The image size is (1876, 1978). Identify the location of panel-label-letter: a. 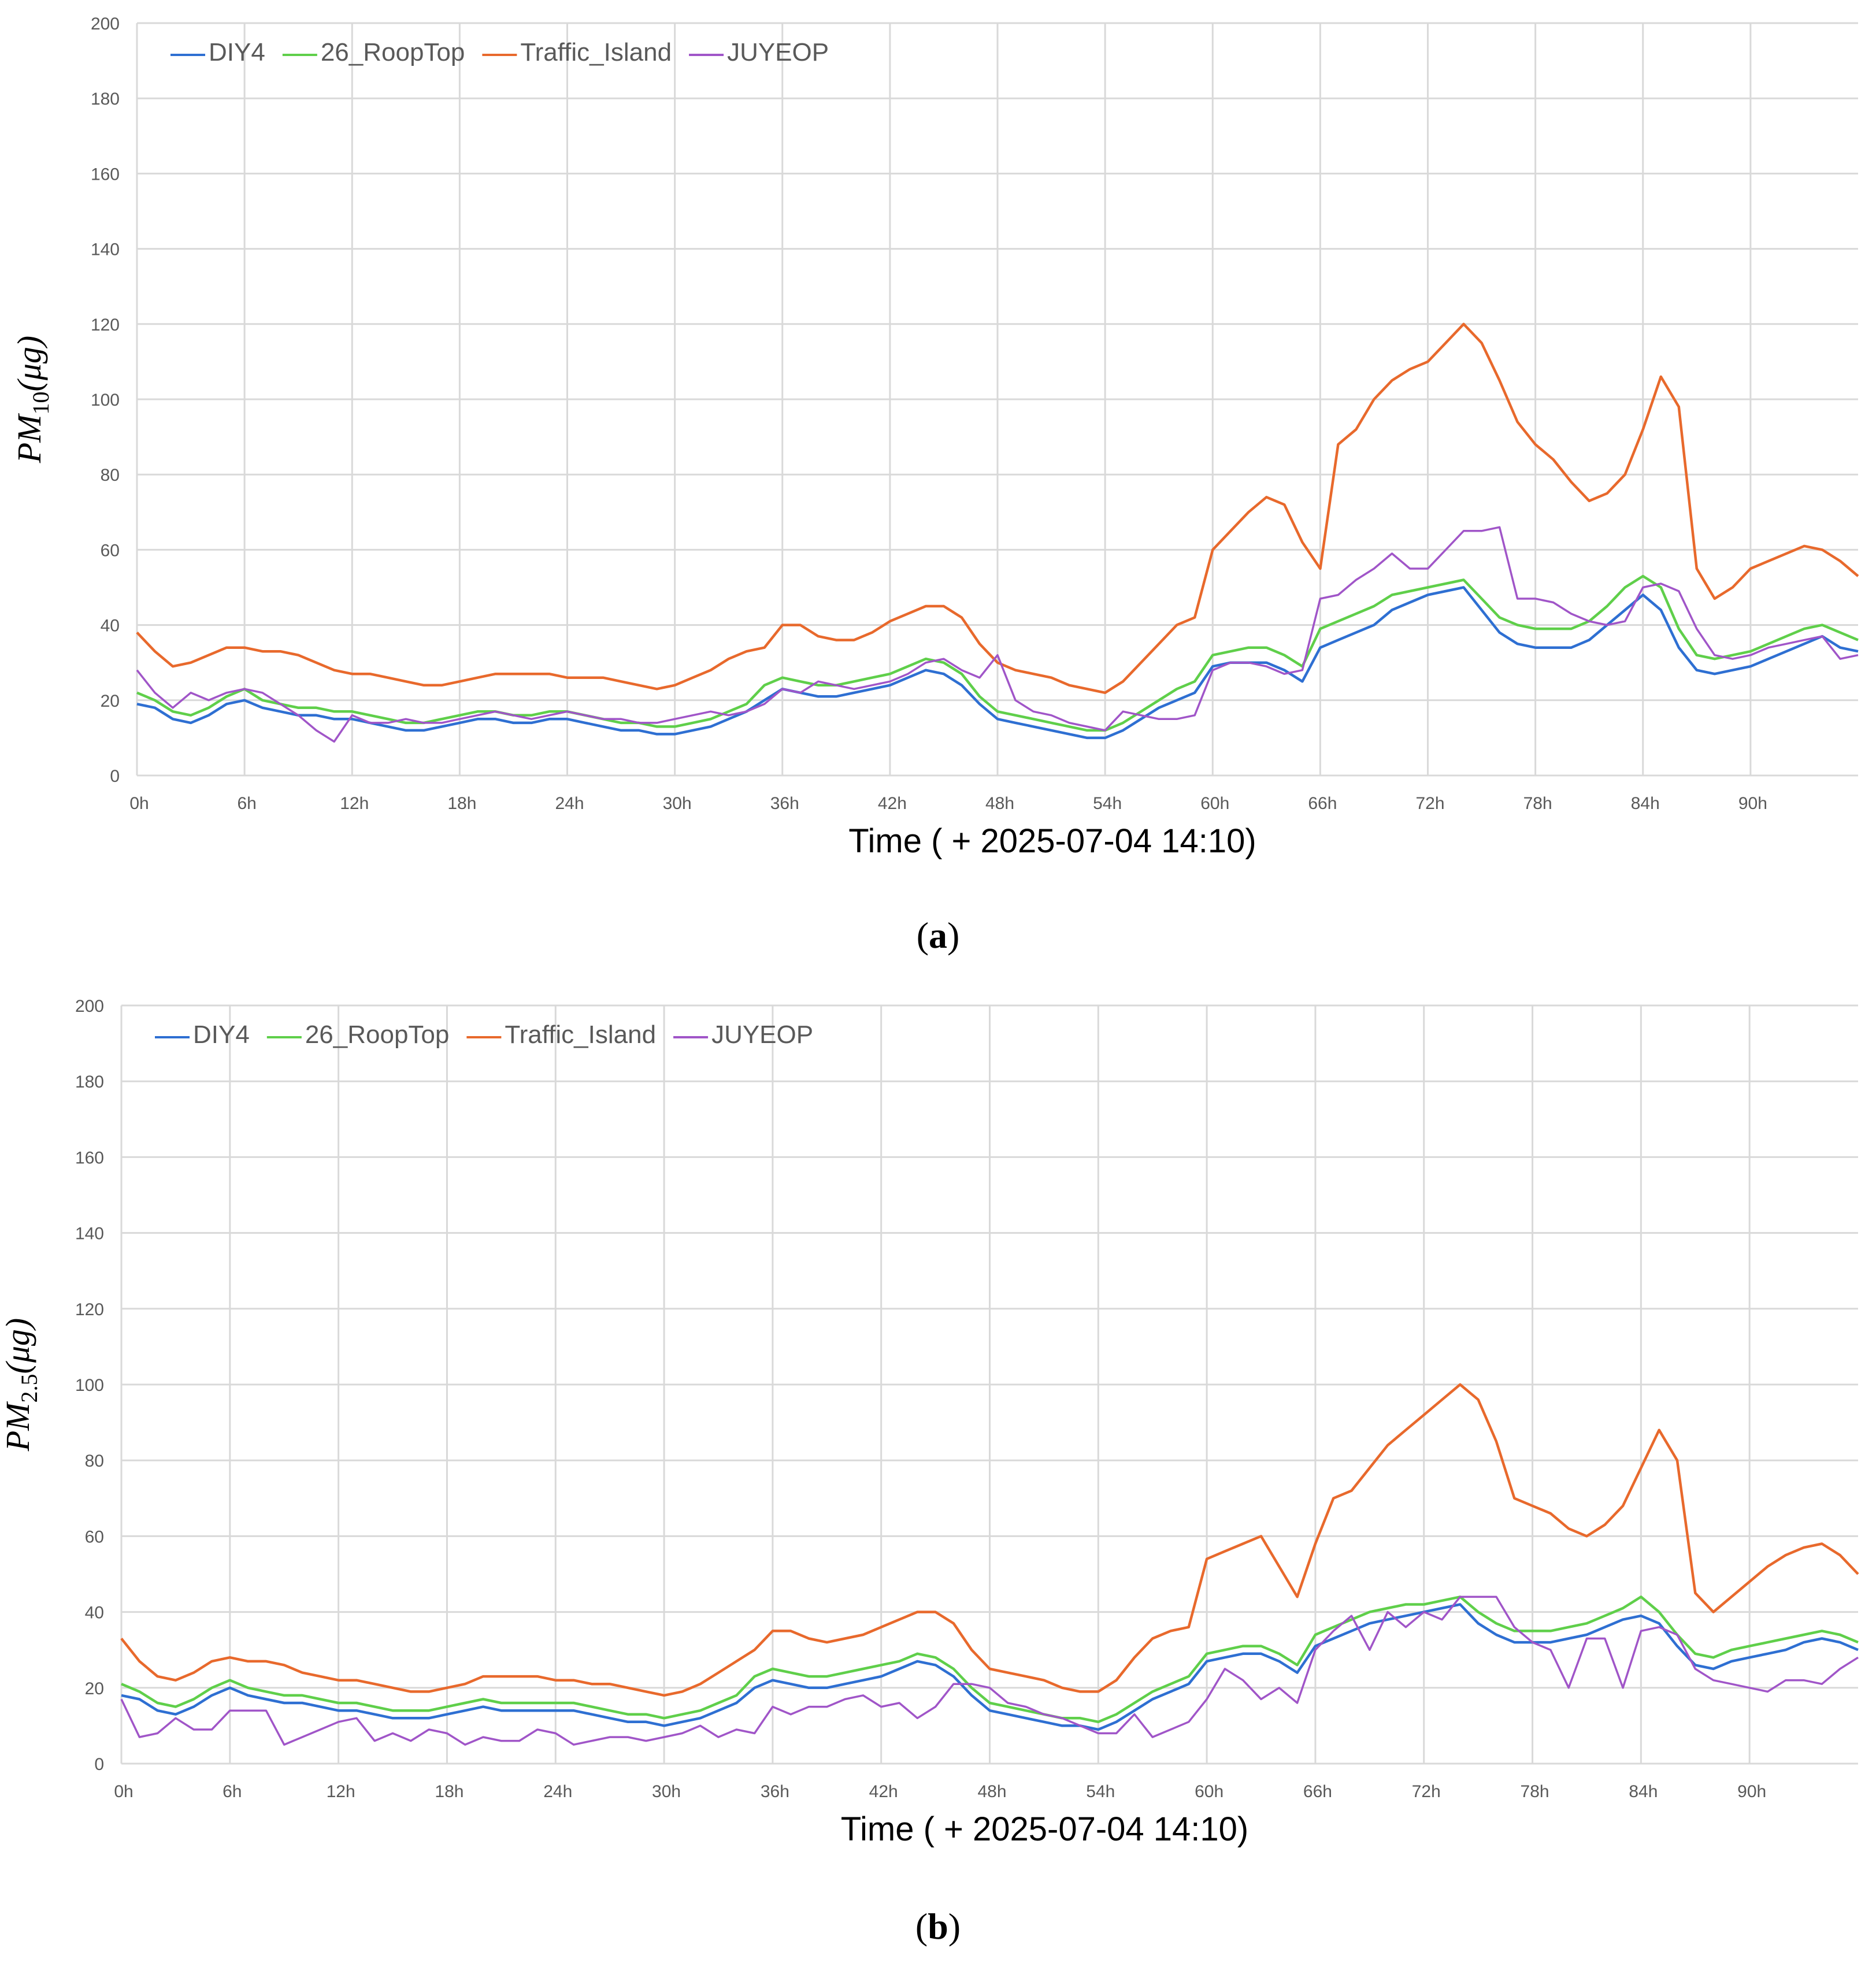
(938, 936).